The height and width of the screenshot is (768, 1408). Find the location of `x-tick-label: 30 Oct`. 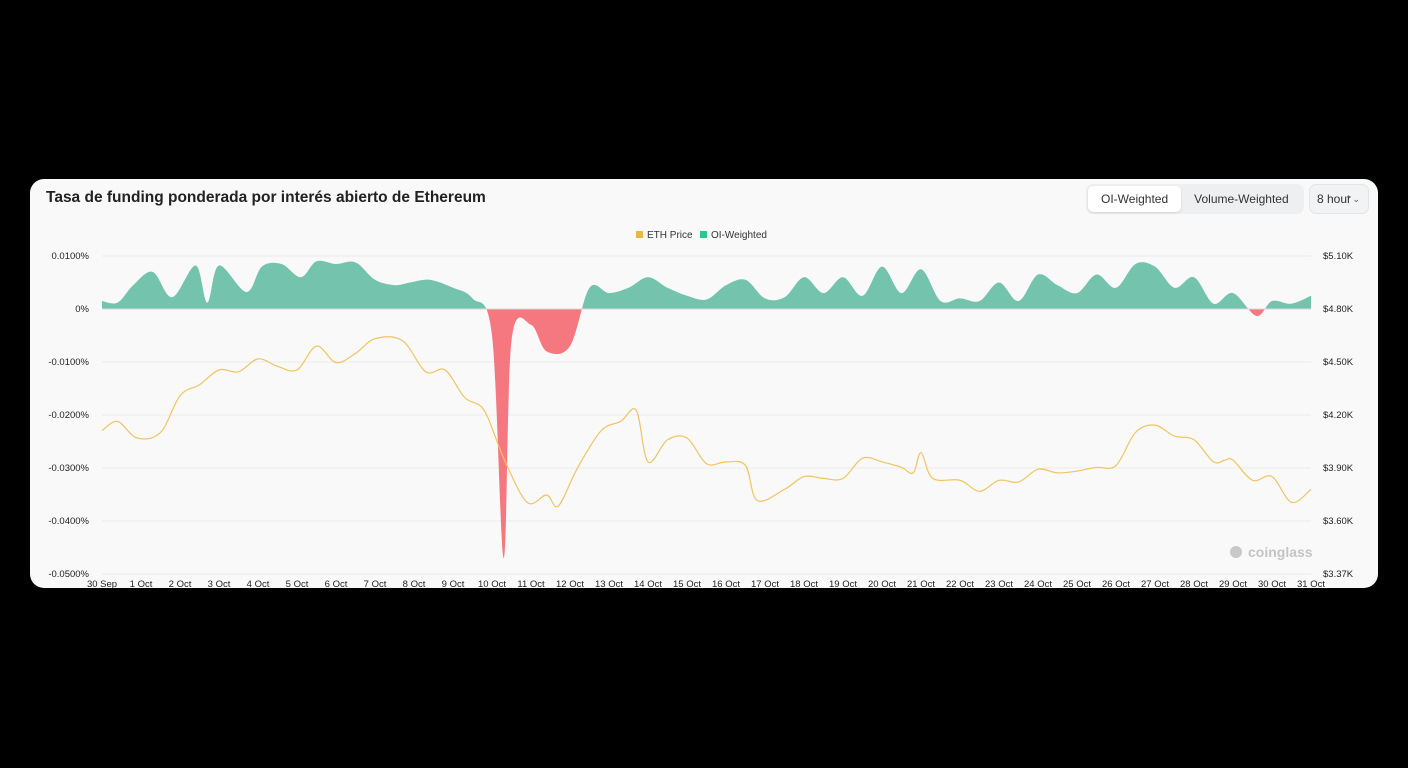

x-tick-label: 30 Oct is located at coordinates (1272, 583).